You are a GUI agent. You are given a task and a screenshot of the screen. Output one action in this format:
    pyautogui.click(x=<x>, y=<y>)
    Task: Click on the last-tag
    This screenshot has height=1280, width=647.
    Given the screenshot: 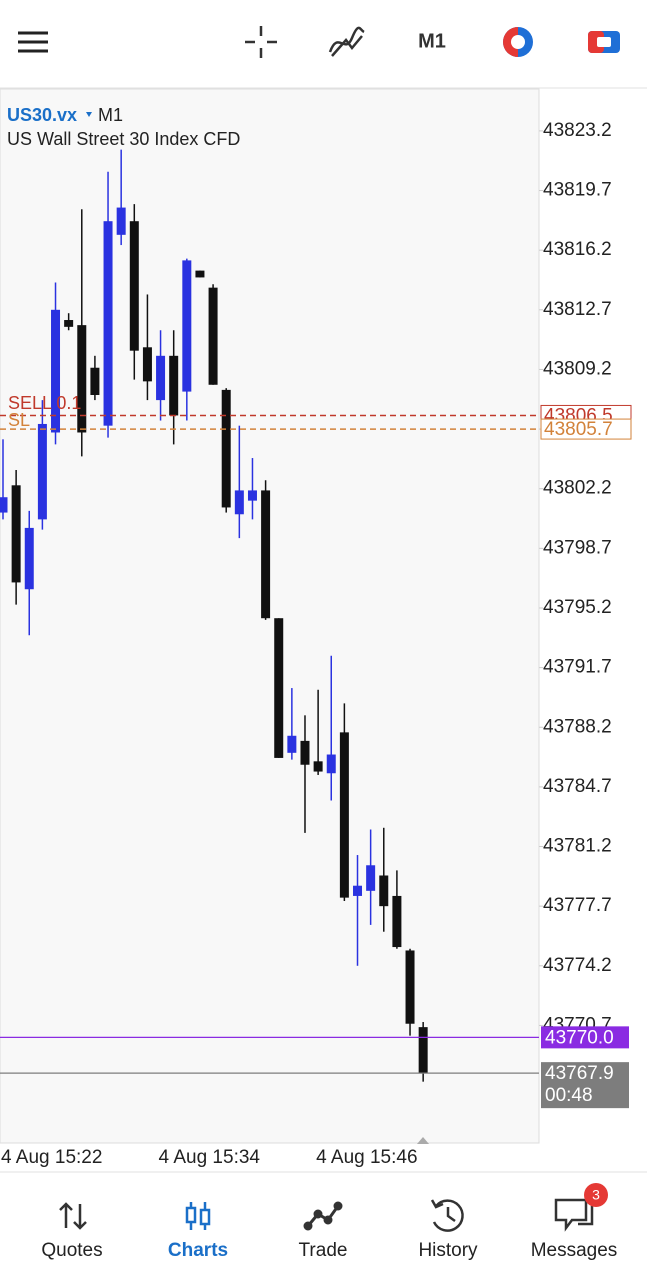 What is the action you would take?
    pyautogui.click(x=585, y=1085)
    